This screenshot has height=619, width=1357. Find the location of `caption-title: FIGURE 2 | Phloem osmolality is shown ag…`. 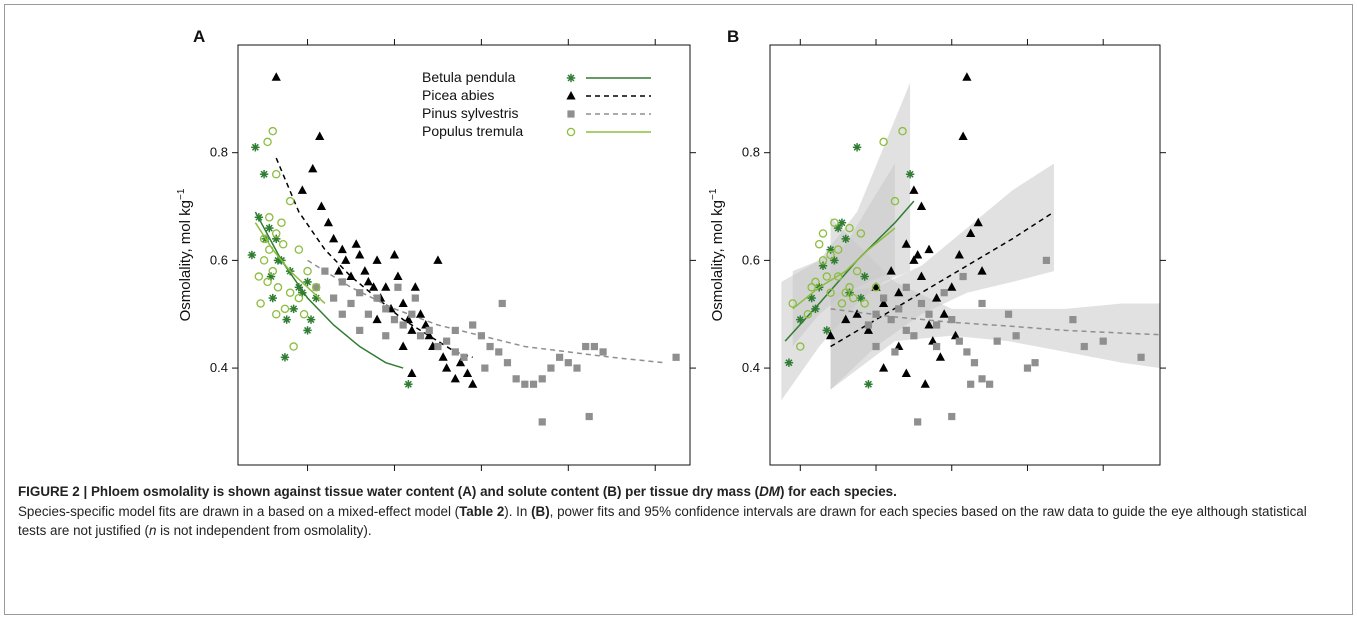

caption-title: FIGURE 2 | Phloem osmolality is shown ag… is located at coordinates (457, 491).